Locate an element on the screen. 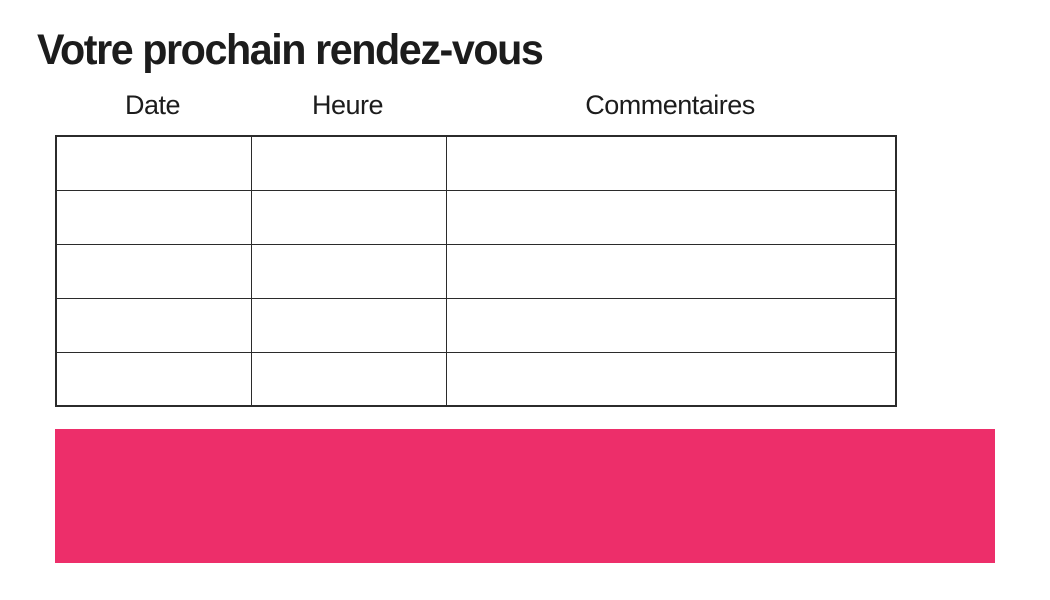  column-header-heure: Heure is located at coordinates (347, 105).